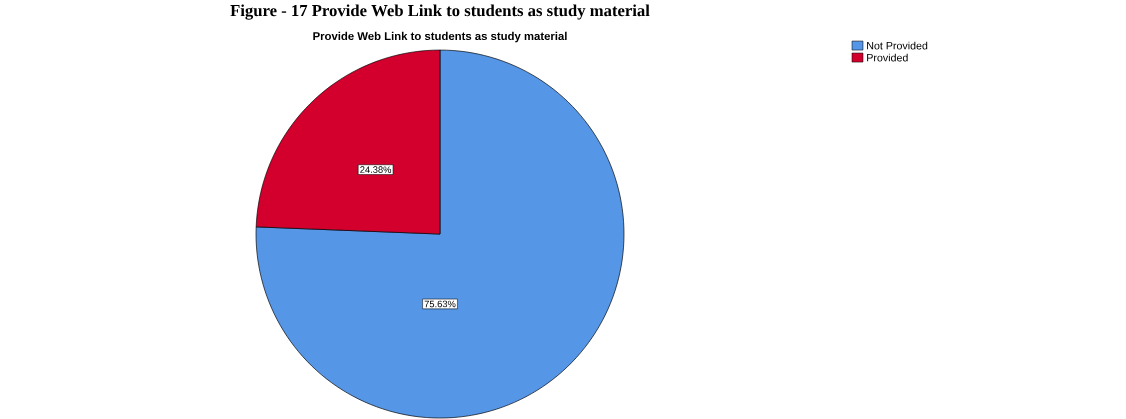 This screenshot has height=419, width=1126. Describe the element at coordinates (887, 57) in the screenshot. I see `legend-label: Provided` at that location.